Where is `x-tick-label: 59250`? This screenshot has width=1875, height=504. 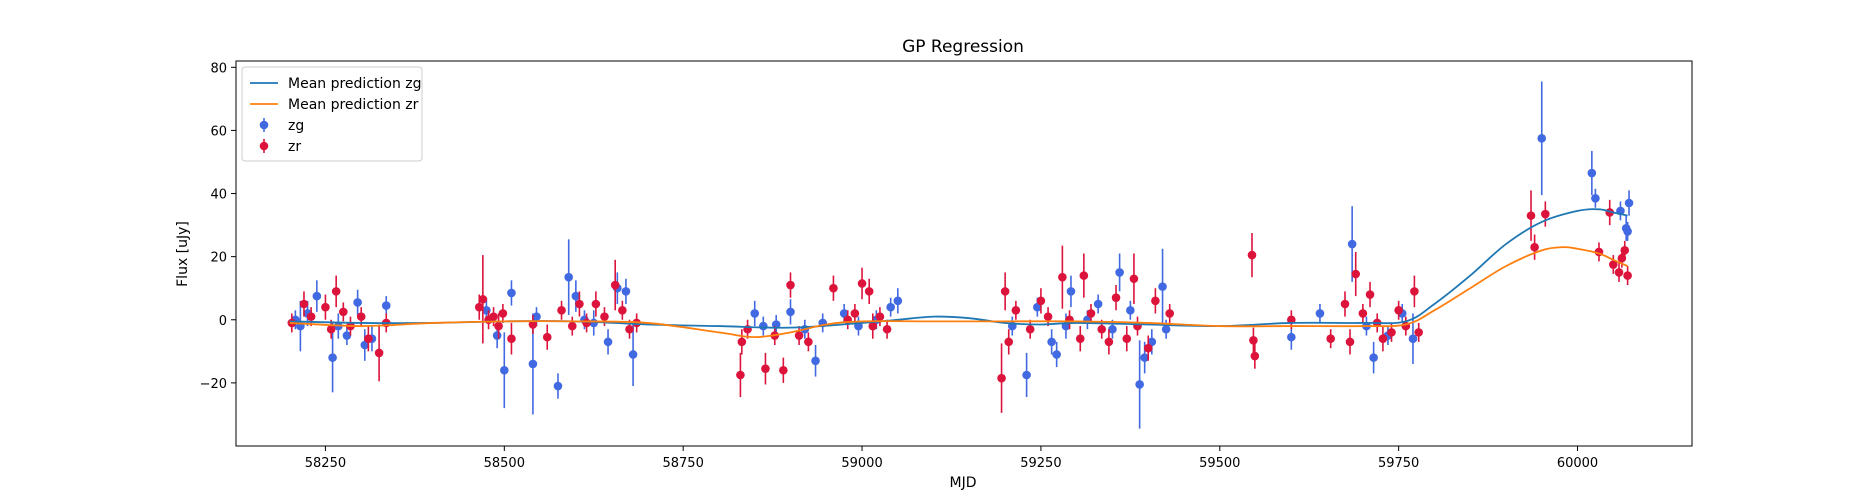
x-tick-label: 59250 is located at coordinates (1040, 463).